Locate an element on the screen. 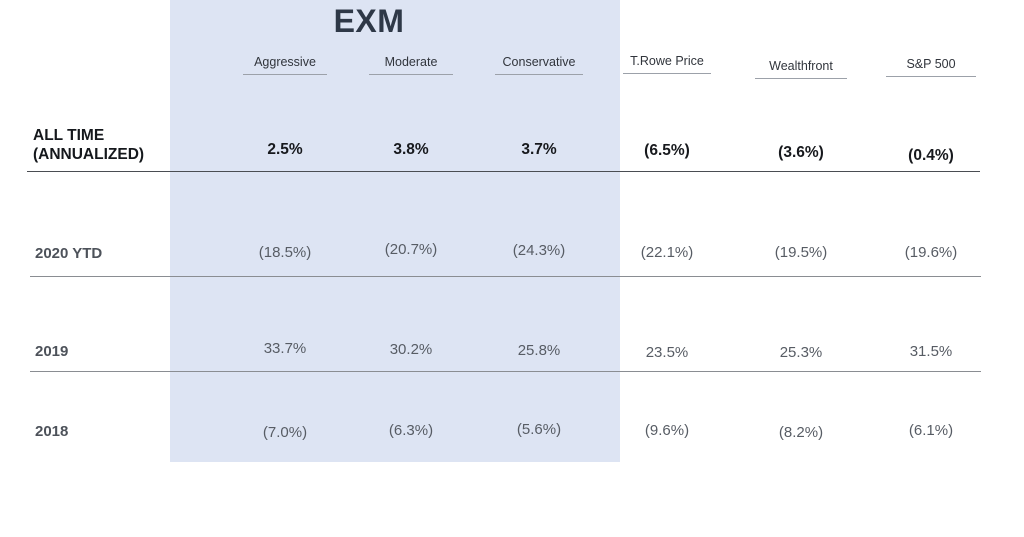  row-label-2018: 2018 is located at coordinates (52, 431).